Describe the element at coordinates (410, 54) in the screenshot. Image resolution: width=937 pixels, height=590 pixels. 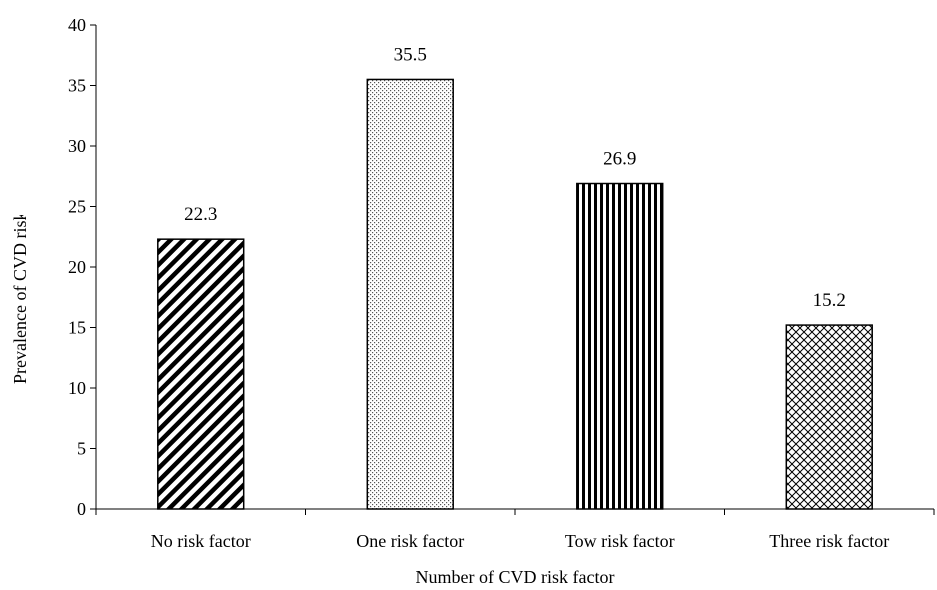
I see `data-label: 35.5` at that location.